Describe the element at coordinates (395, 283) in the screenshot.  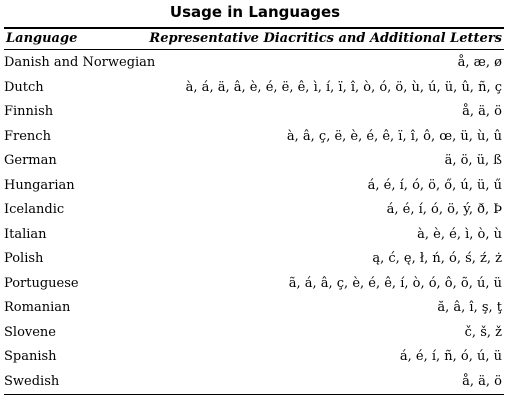
I see `diacritics-cell: ã, á, â, ç, è, é, ê, í, ò, ó, ô, õ, ú, ü` at that location.